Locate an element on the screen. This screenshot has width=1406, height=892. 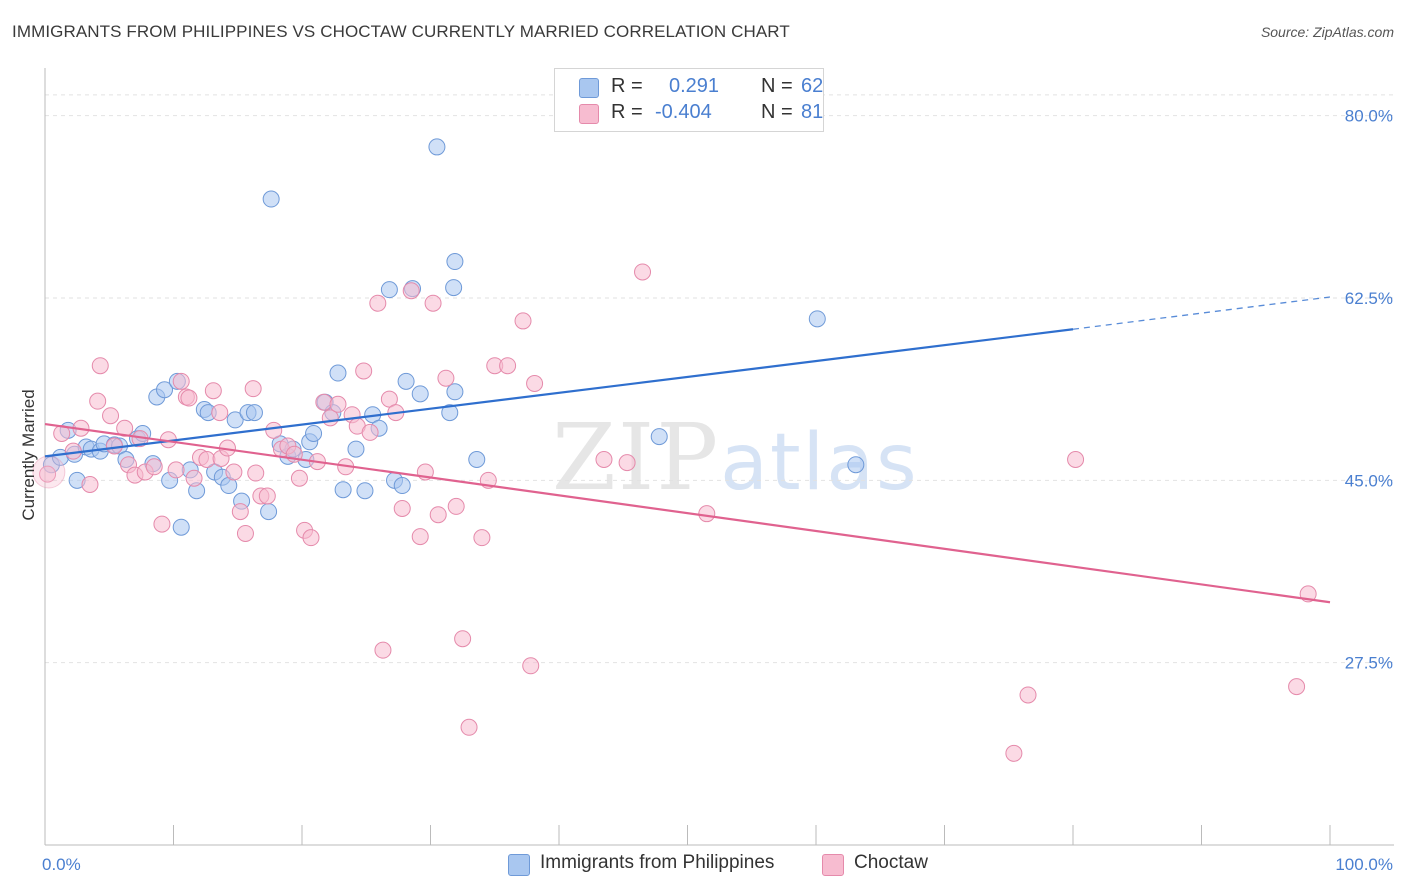
watermark-zip: ZIP is located at coordinates (636, 457).